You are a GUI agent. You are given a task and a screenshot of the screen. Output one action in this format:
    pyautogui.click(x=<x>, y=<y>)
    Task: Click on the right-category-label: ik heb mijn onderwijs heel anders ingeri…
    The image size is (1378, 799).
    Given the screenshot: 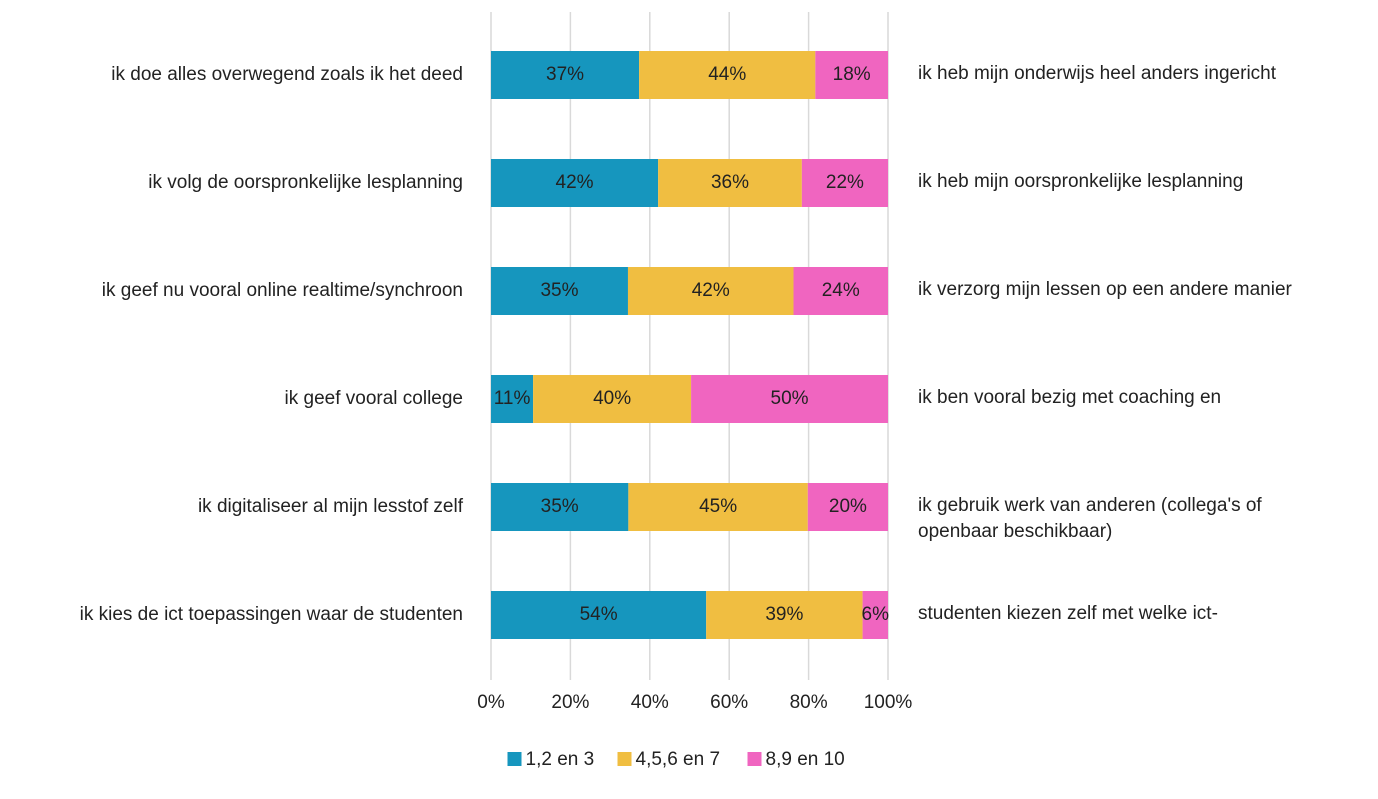 What is the action you would take?
    pyautogui.click(x=1097, y=73)
    